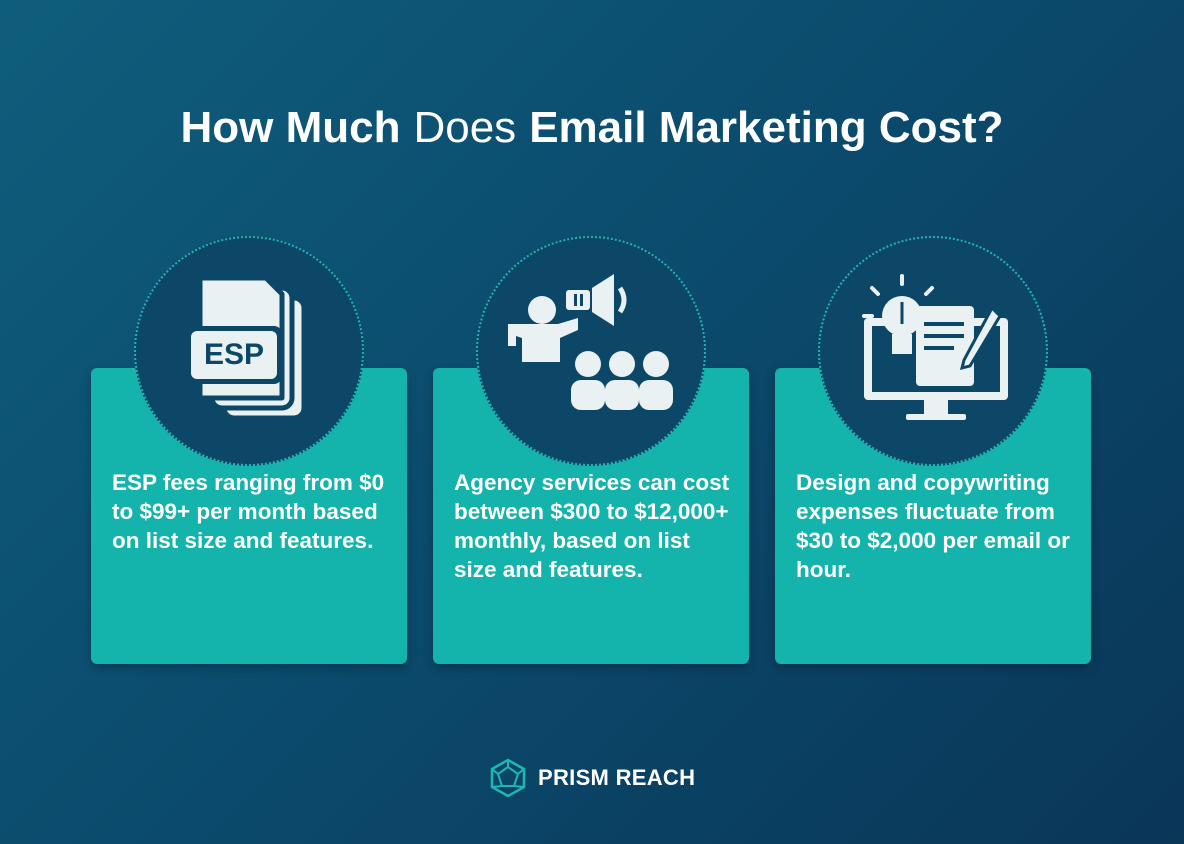 The image size is (1184, 844). What do you see at coordinates (935, 347) in the screenshot?
I see `design-icon` at bounding box center [935, 347].